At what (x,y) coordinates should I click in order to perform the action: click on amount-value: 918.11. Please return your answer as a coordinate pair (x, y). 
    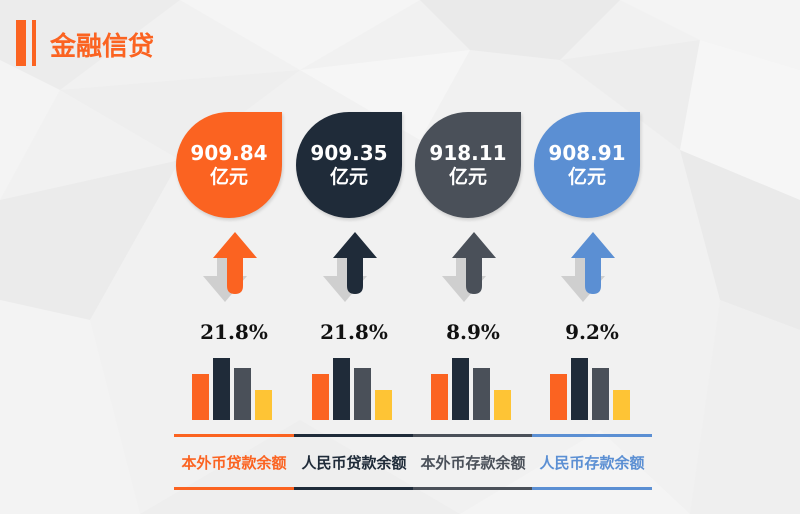
    Looking at the image, I should click on (468, 153).